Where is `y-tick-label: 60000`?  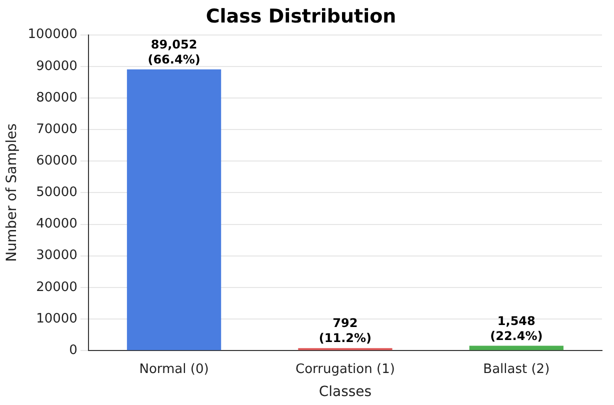 y-tick-label: 60000 is located at coordinates (57, 160).